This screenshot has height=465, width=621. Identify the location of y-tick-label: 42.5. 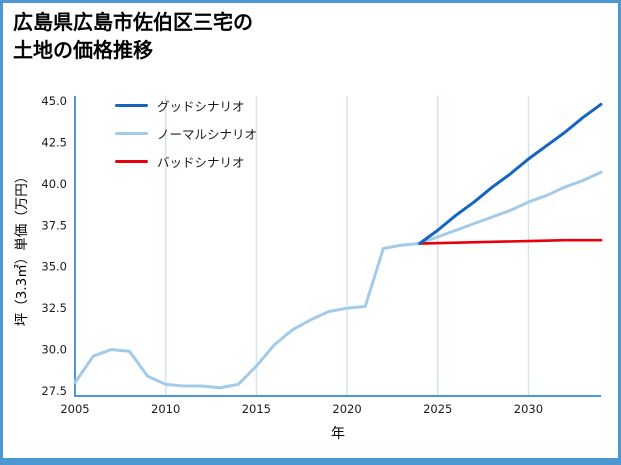
(54, 142).